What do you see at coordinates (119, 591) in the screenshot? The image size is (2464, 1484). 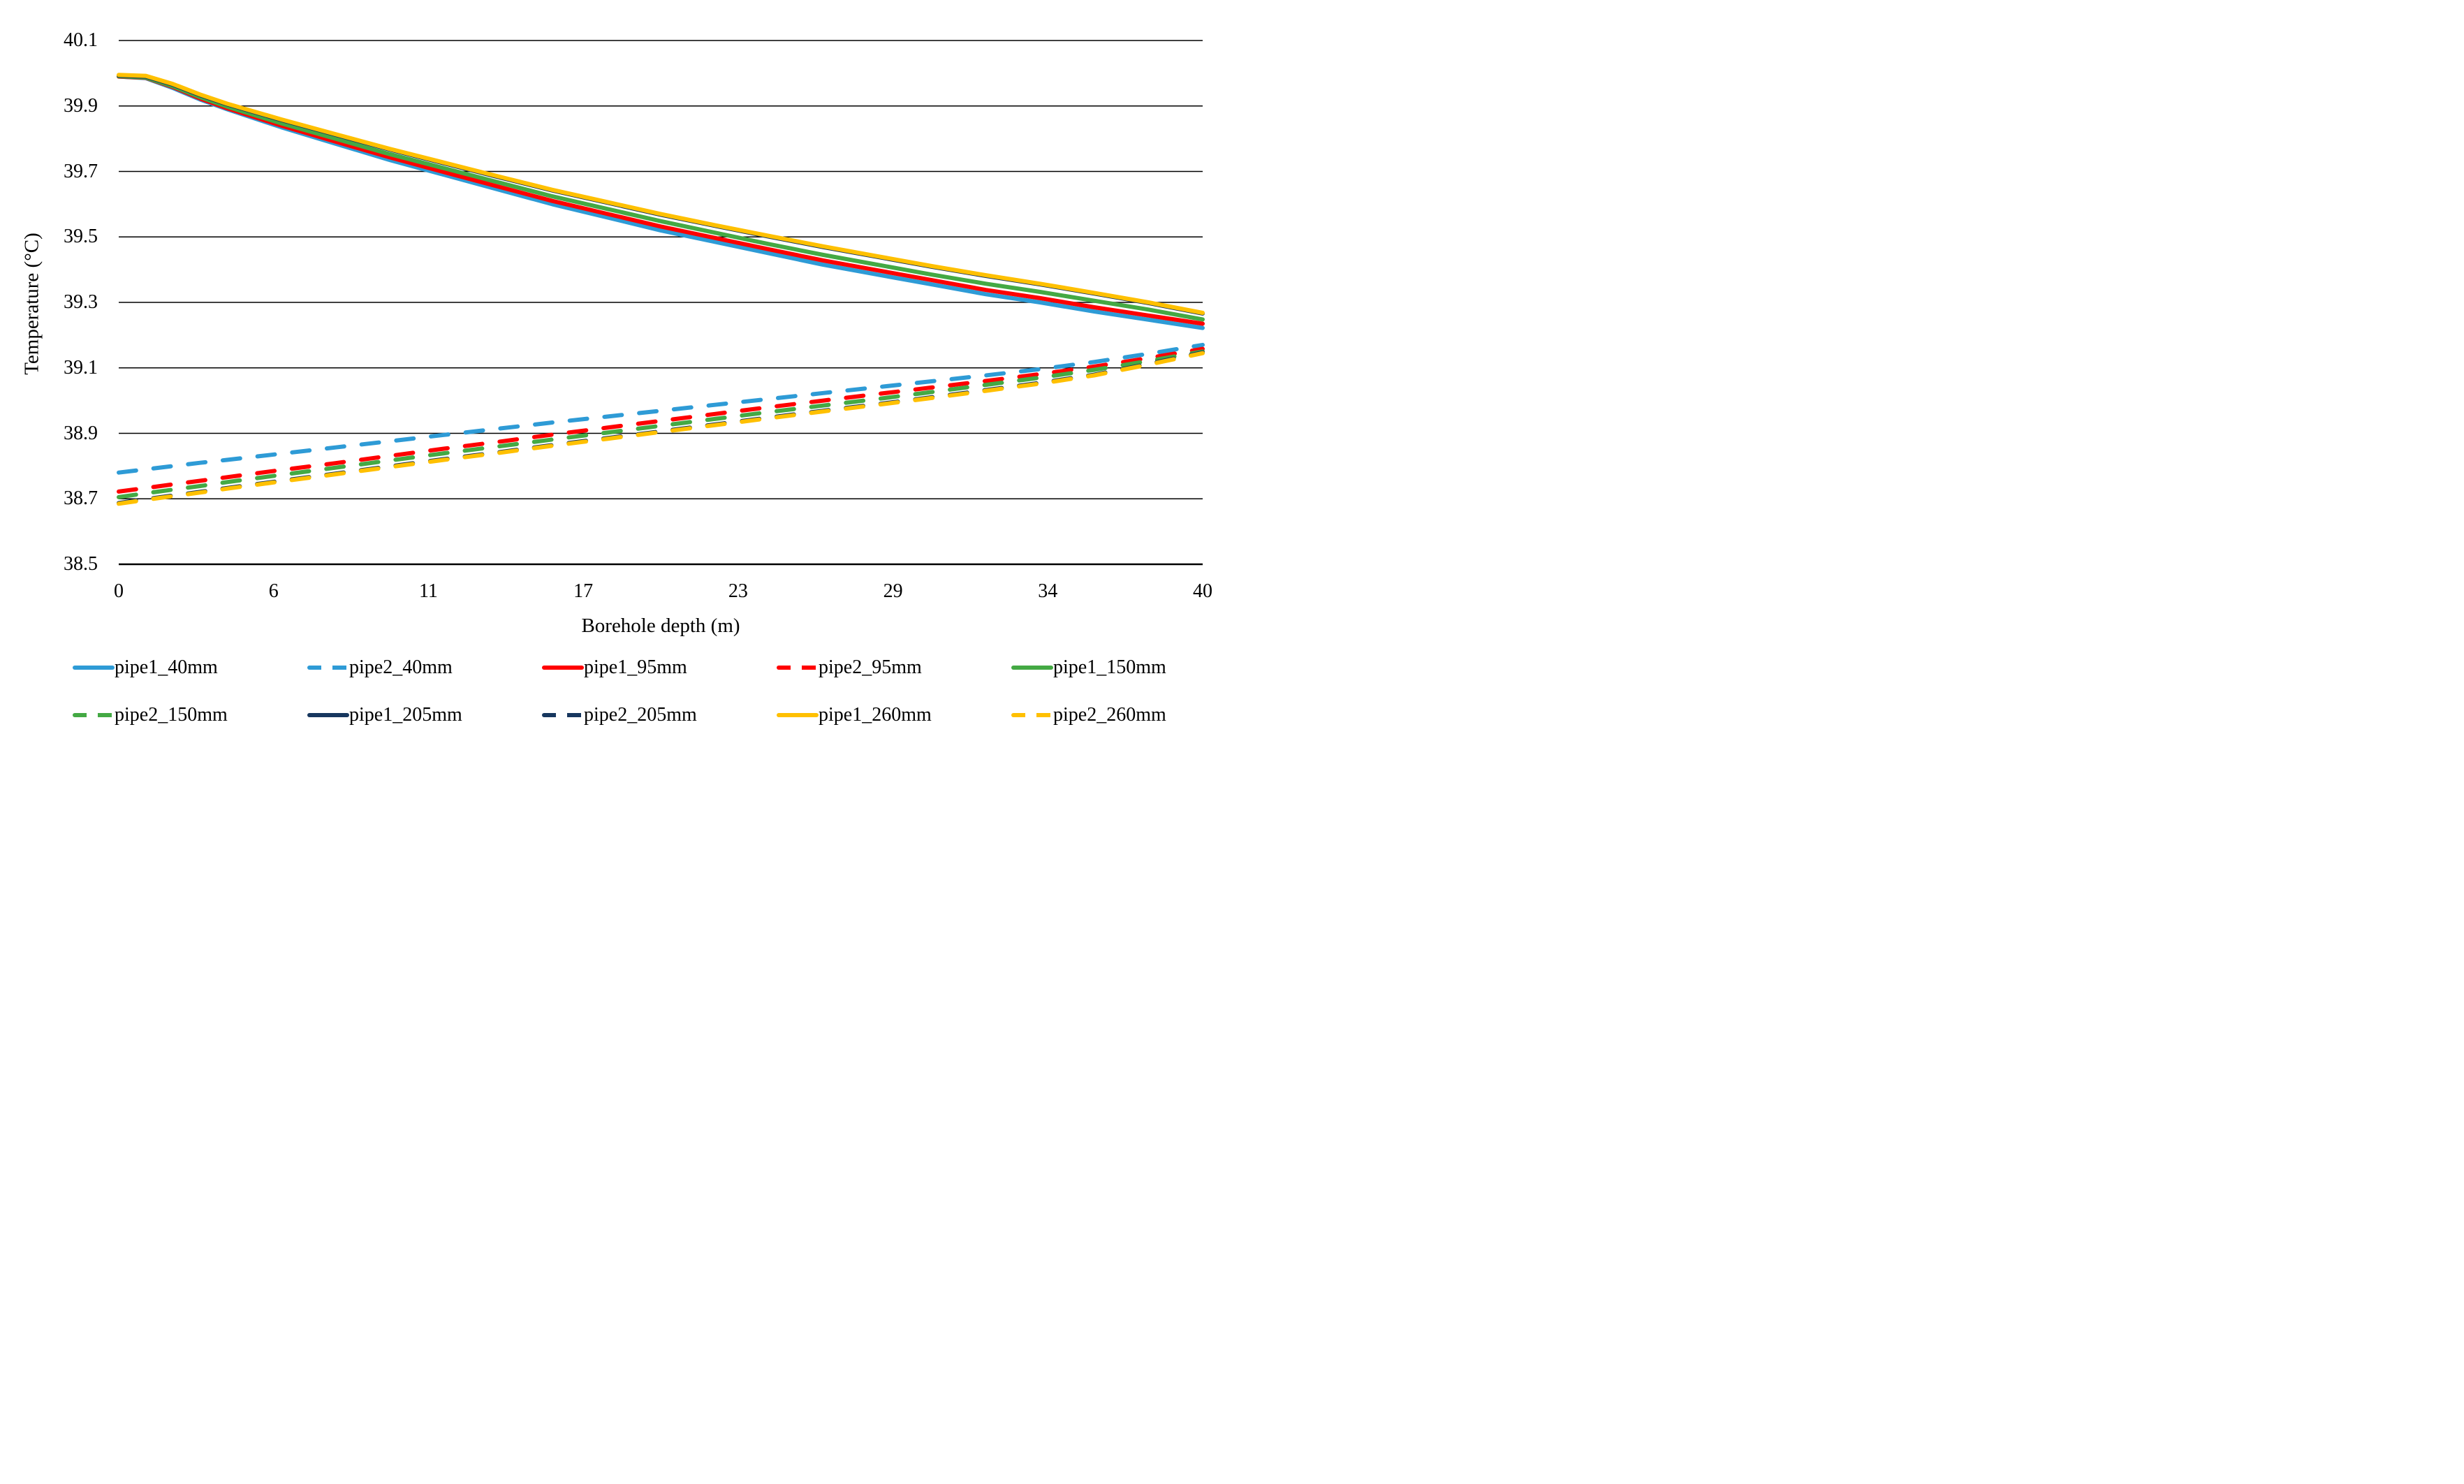 I see `x-tick-label: 0` at bounding box center [119, 591].